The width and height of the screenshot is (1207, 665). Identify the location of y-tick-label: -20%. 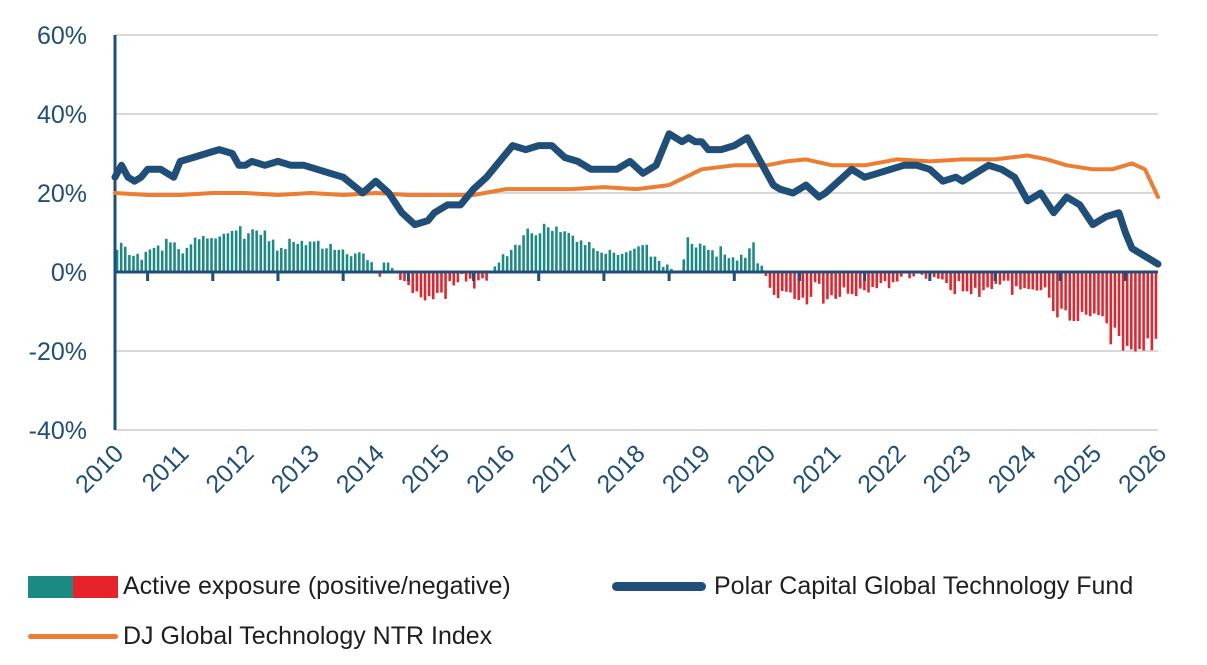
(58, 352).